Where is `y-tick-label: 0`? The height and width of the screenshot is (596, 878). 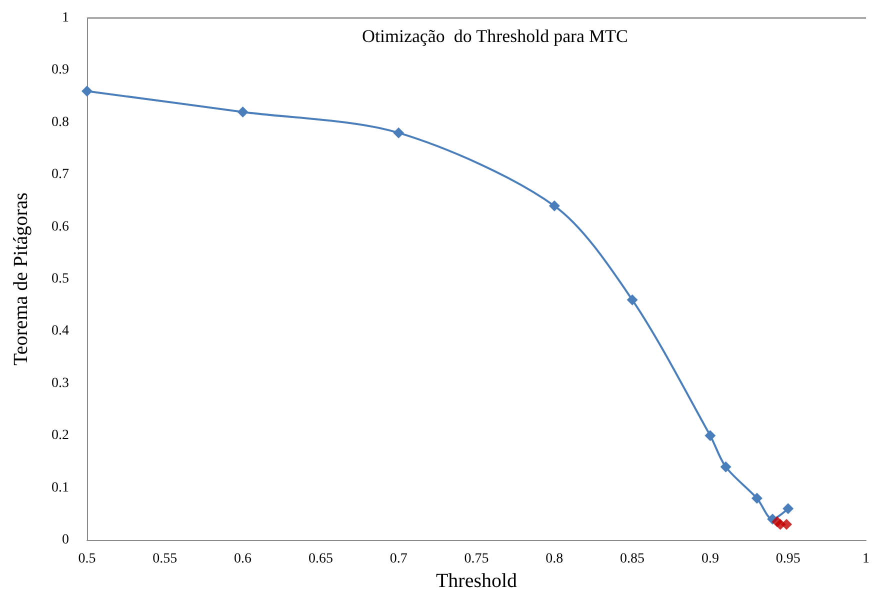
y-tick-label: 0 is located at coordinates (65, 540).